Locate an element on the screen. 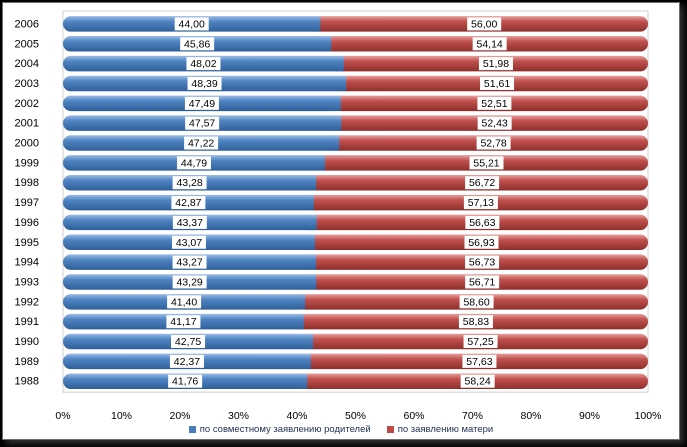  bar-parents-edge-1996 is located at coordinates (312, 222).